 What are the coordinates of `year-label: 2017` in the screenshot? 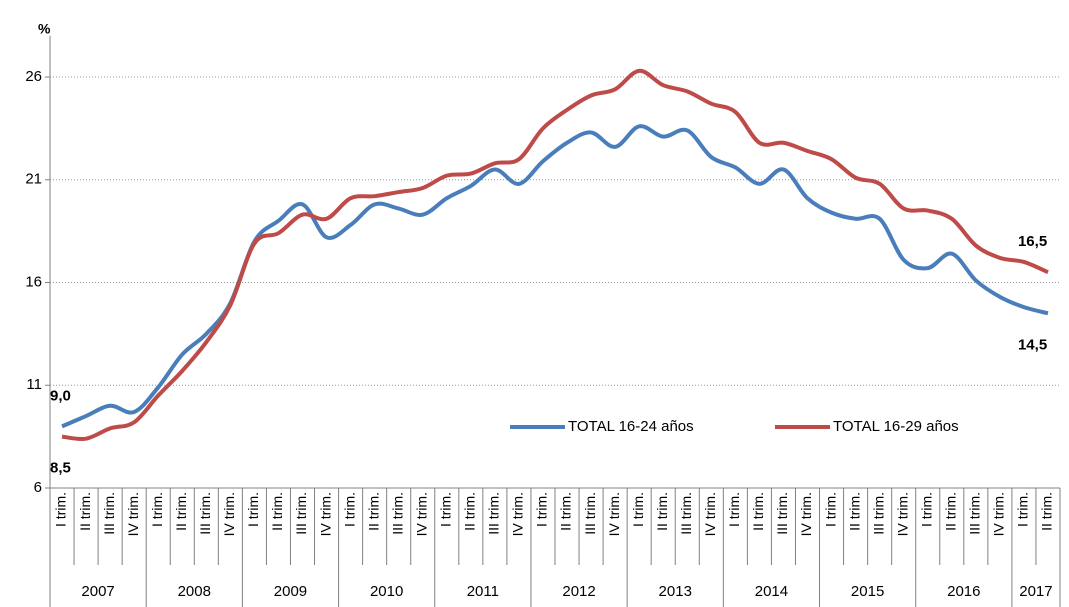 It's located at (1035, 591).